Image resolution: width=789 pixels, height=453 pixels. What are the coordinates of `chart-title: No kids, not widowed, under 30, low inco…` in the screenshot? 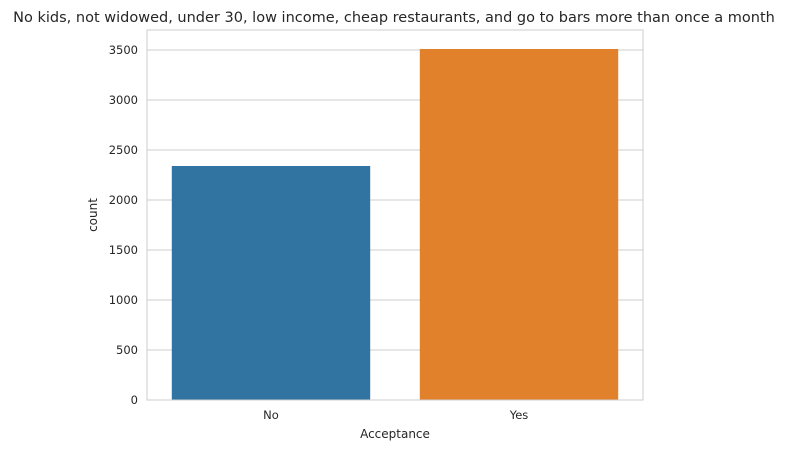 It's located at (394, 18).